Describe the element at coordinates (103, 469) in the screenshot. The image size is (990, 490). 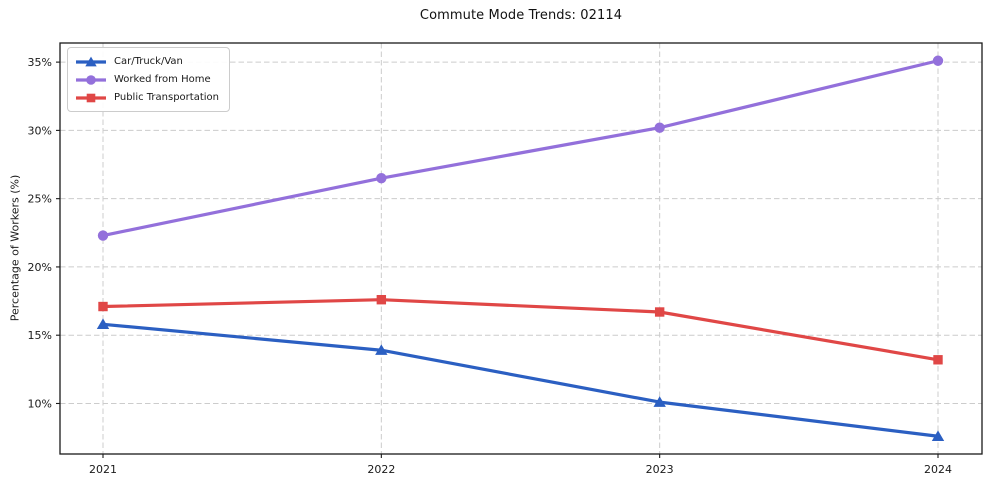
I see `x-tick-label: 2021` at that location.